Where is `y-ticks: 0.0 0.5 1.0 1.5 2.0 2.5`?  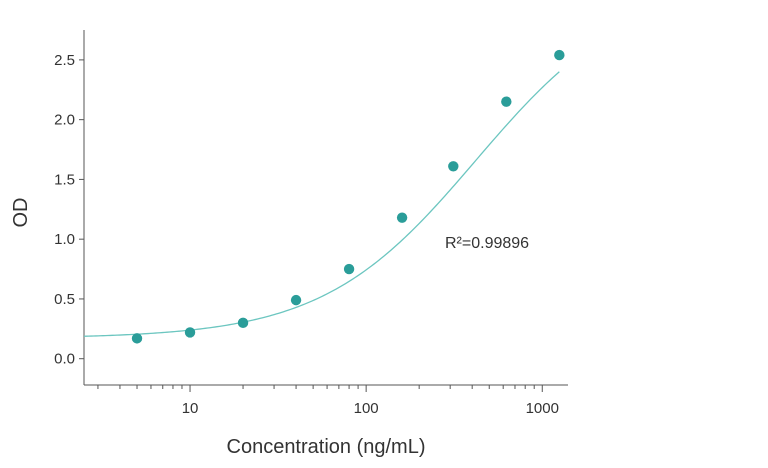
y-ticks: 0.0 0.5 1.0 1.5 2.0 2.5 is located at coordinates (69, 210).